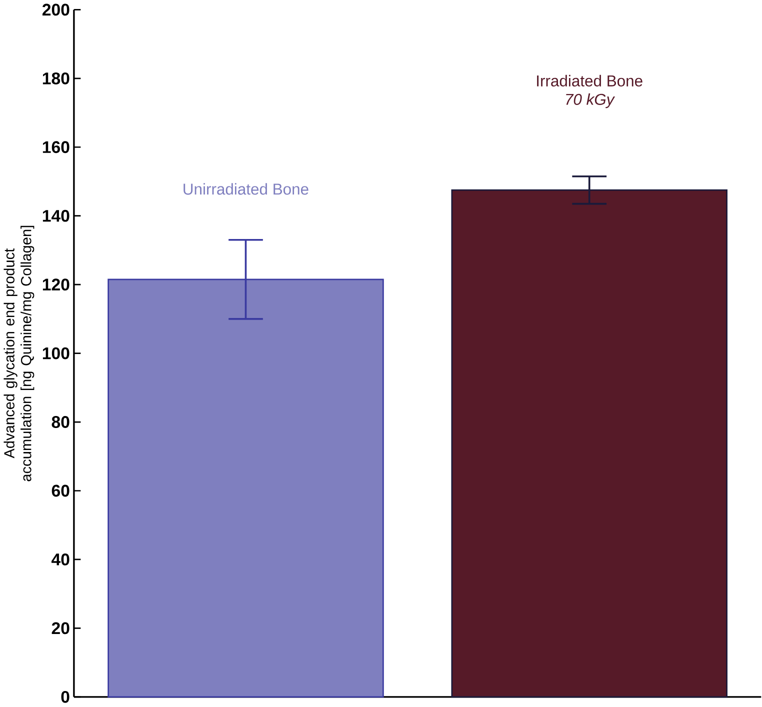 The height and width of the screenshot is (707, 762). Describe the element at coordinates (246, 189) in the screenshot. I see `x-tick-label: Unirradiated Bone` at that location.